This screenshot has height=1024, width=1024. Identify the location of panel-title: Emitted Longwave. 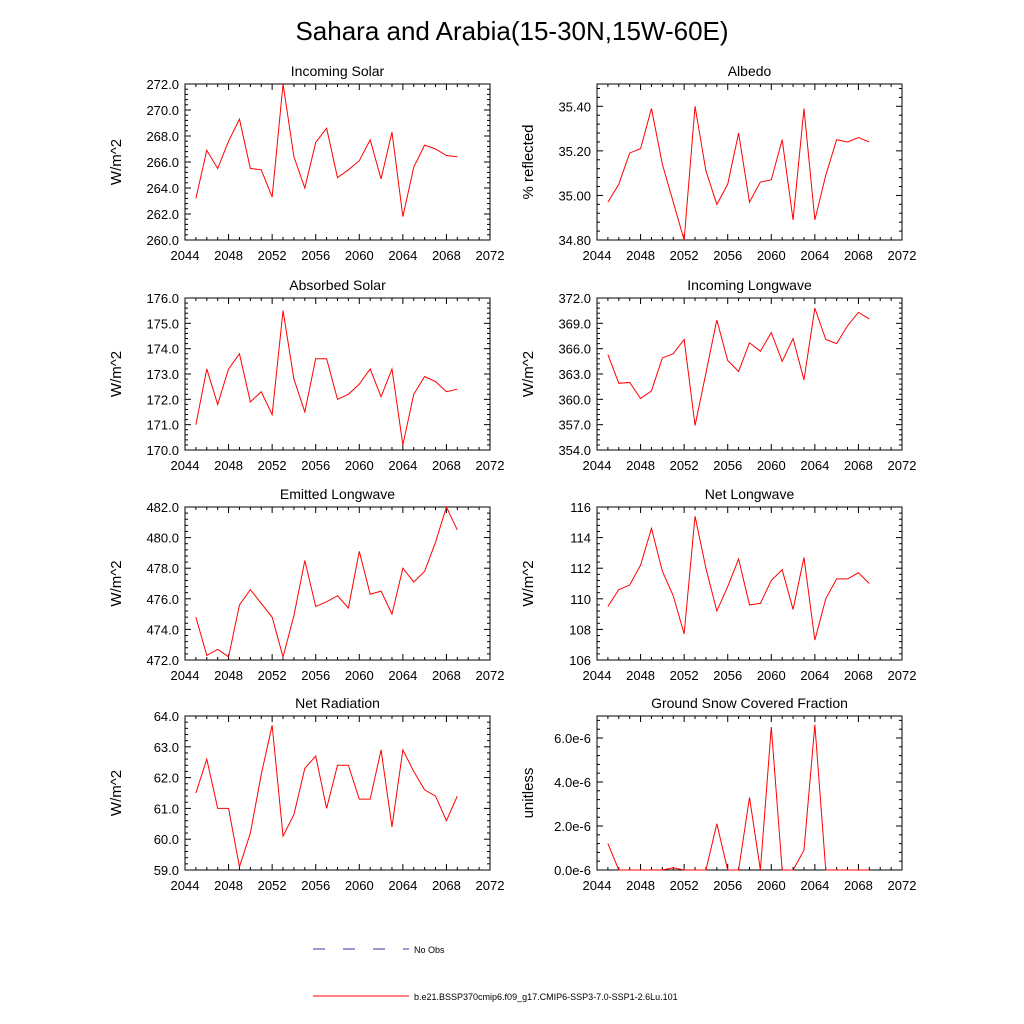
(337, 494).